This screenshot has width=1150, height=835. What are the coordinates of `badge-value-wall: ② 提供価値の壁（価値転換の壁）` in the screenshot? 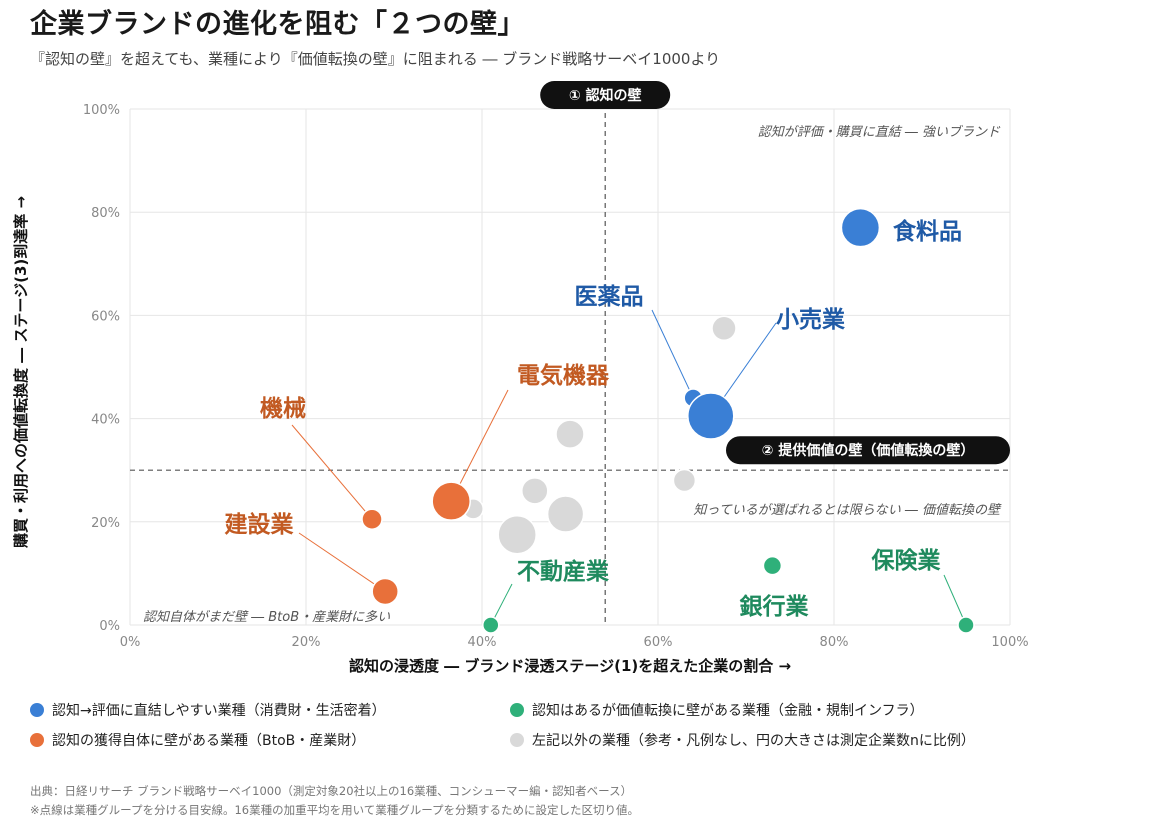 It's located at (868, 450).